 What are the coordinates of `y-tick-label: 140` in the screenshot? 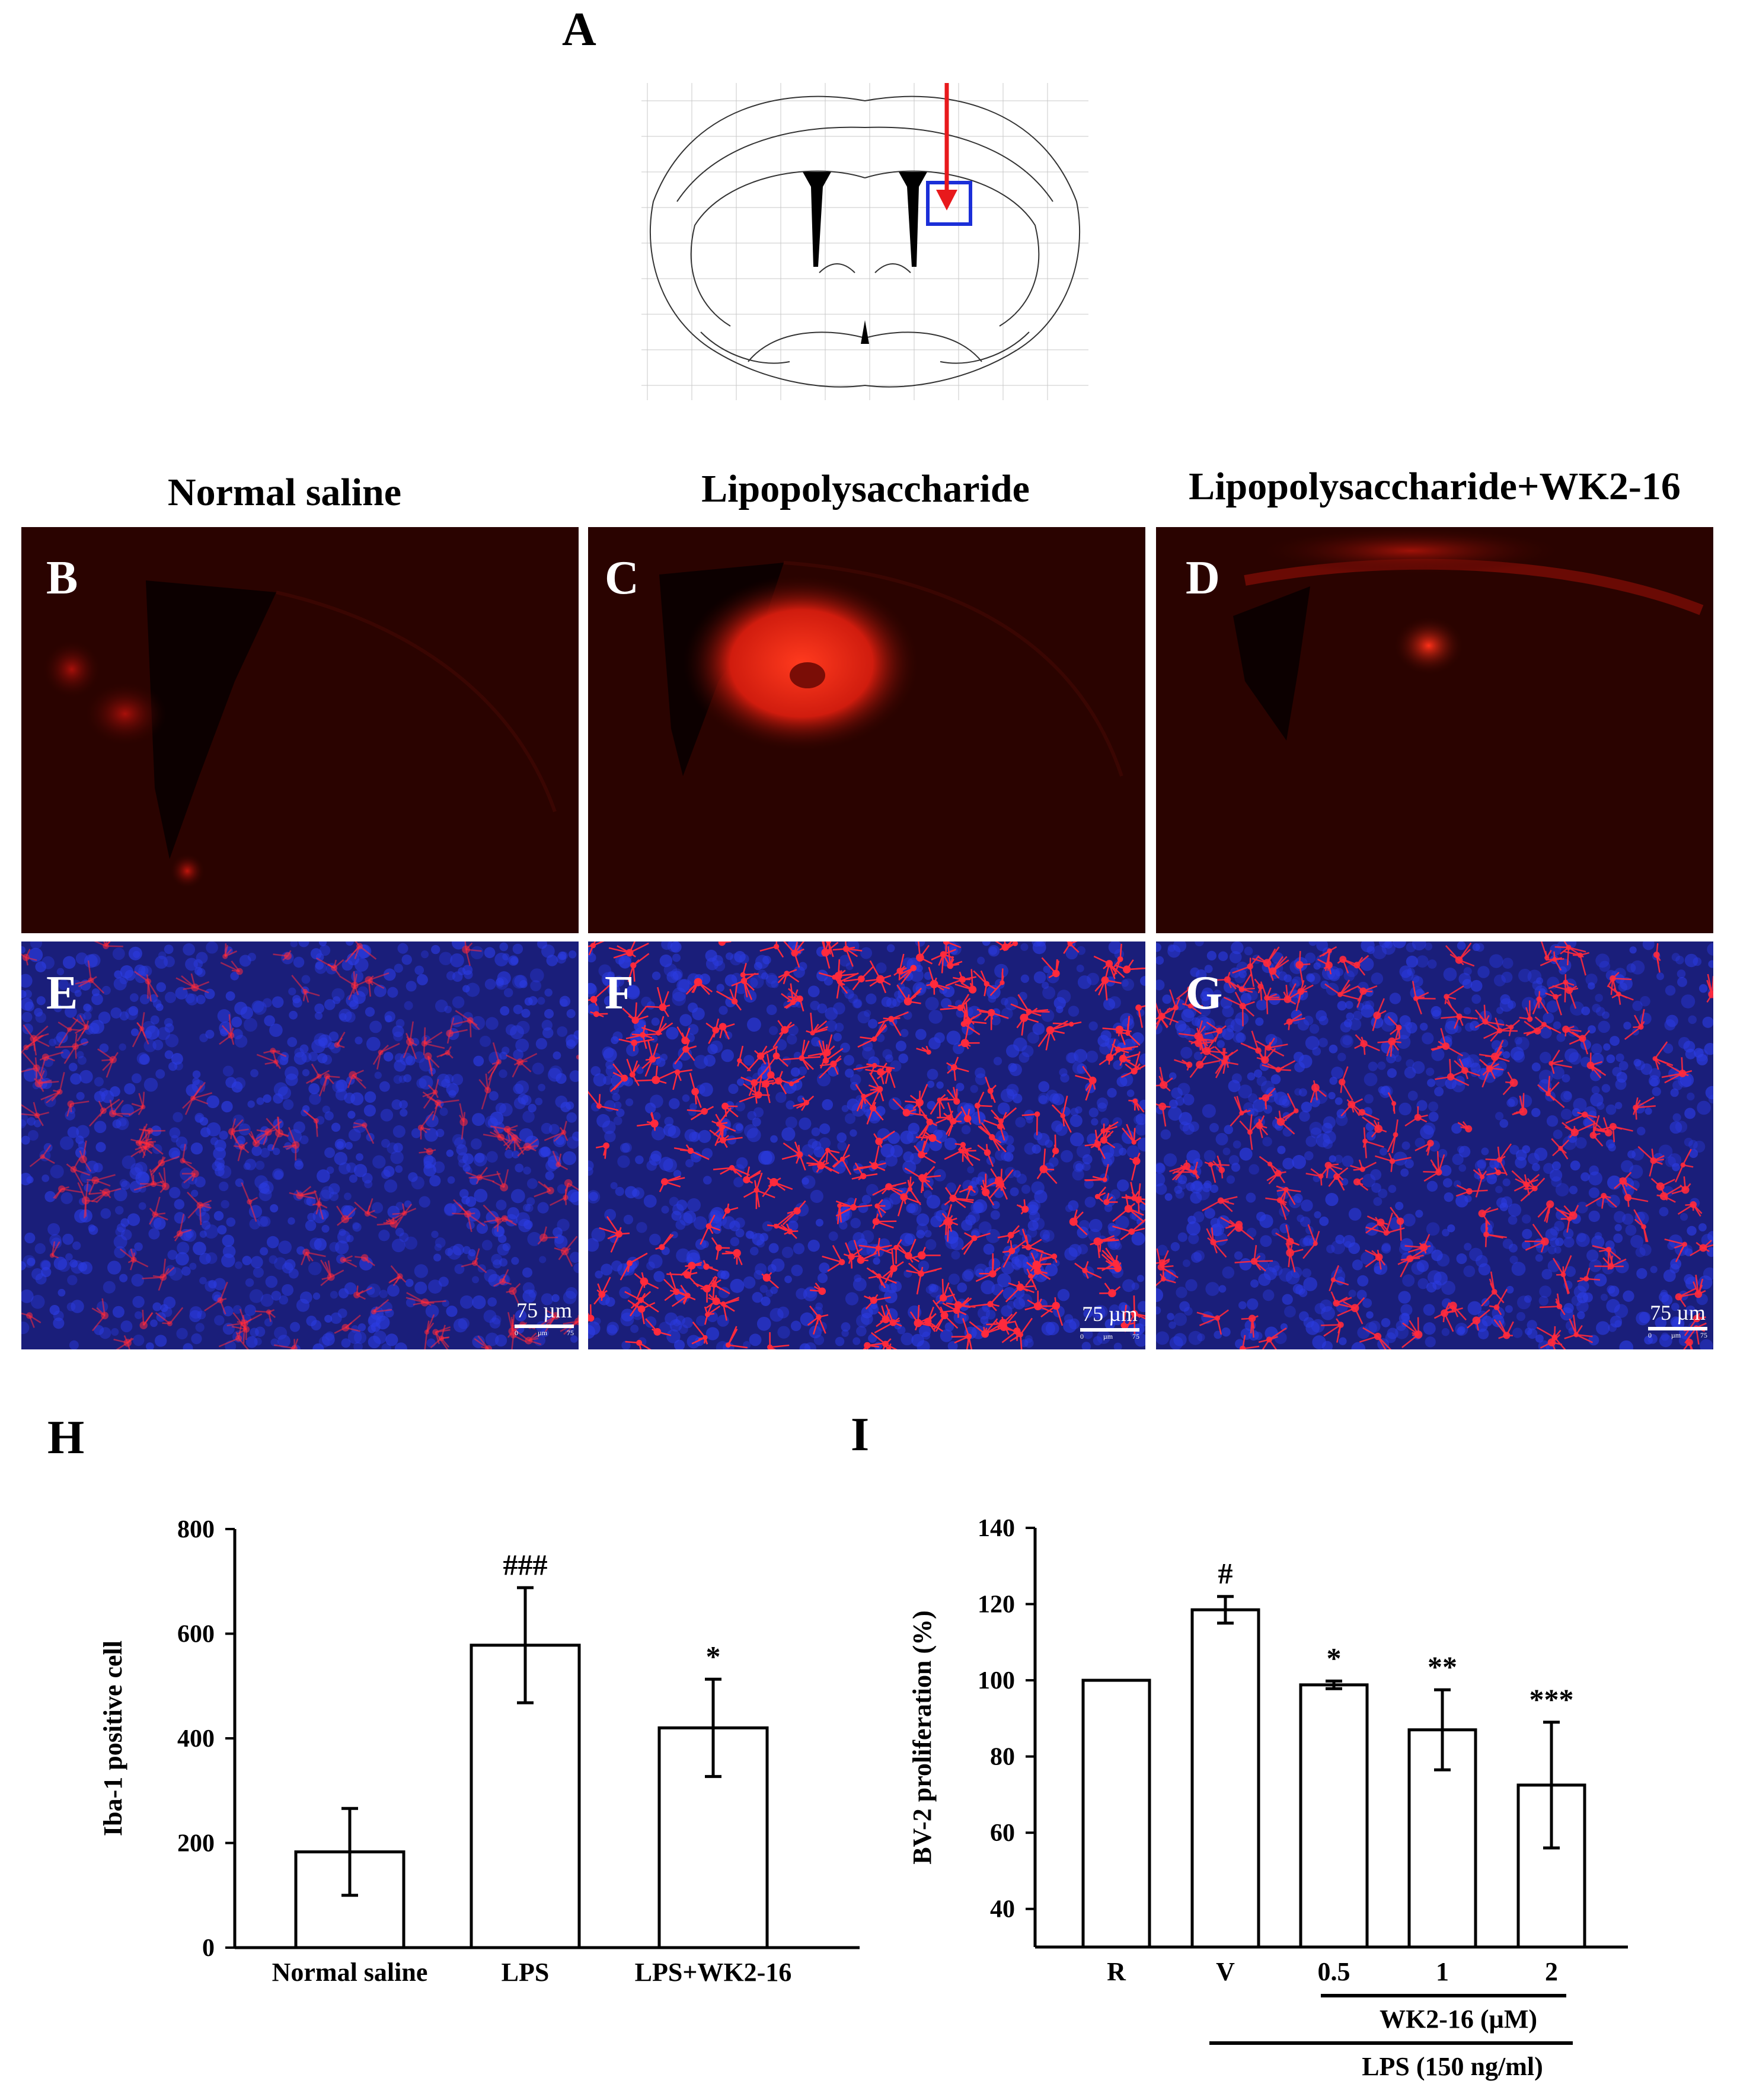 It's located at (996, 1529).